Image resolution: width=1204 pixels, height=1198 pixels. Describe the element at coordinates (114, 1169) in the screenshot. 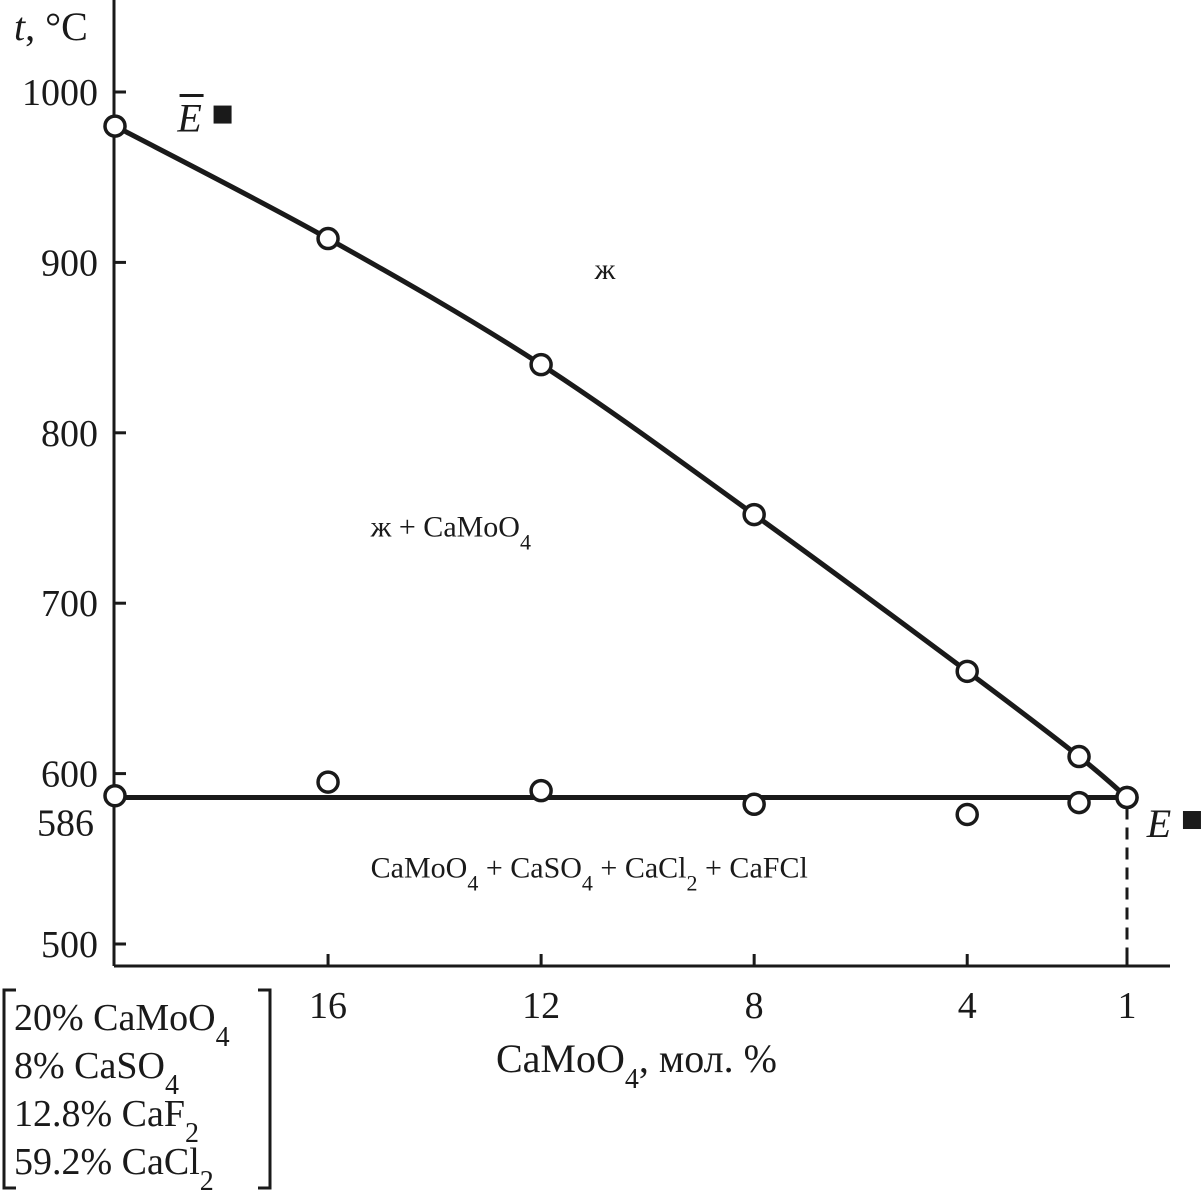

I see `composition-line: 59.2% CaCl2` at that location.